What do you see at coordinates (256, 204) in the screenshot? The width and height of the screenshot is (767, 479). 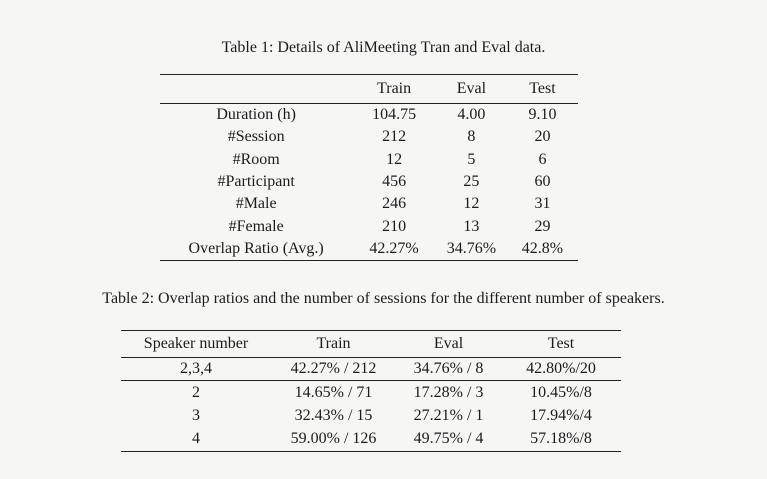 I see `row-label: #Male` at bounding box center [256, 204].